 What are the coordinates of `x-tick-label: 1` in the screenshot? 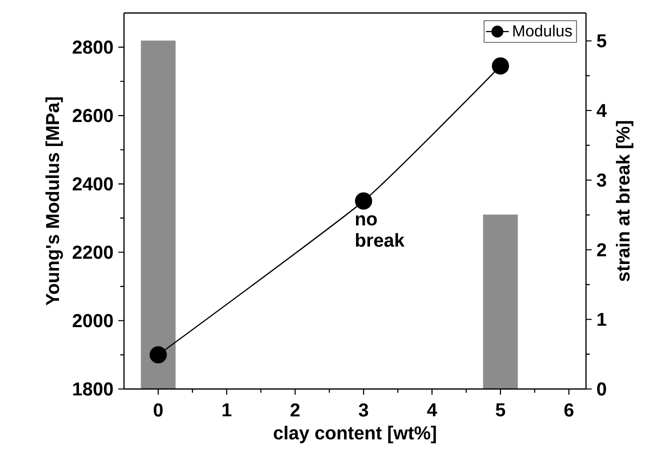 It's located at (227, 409).